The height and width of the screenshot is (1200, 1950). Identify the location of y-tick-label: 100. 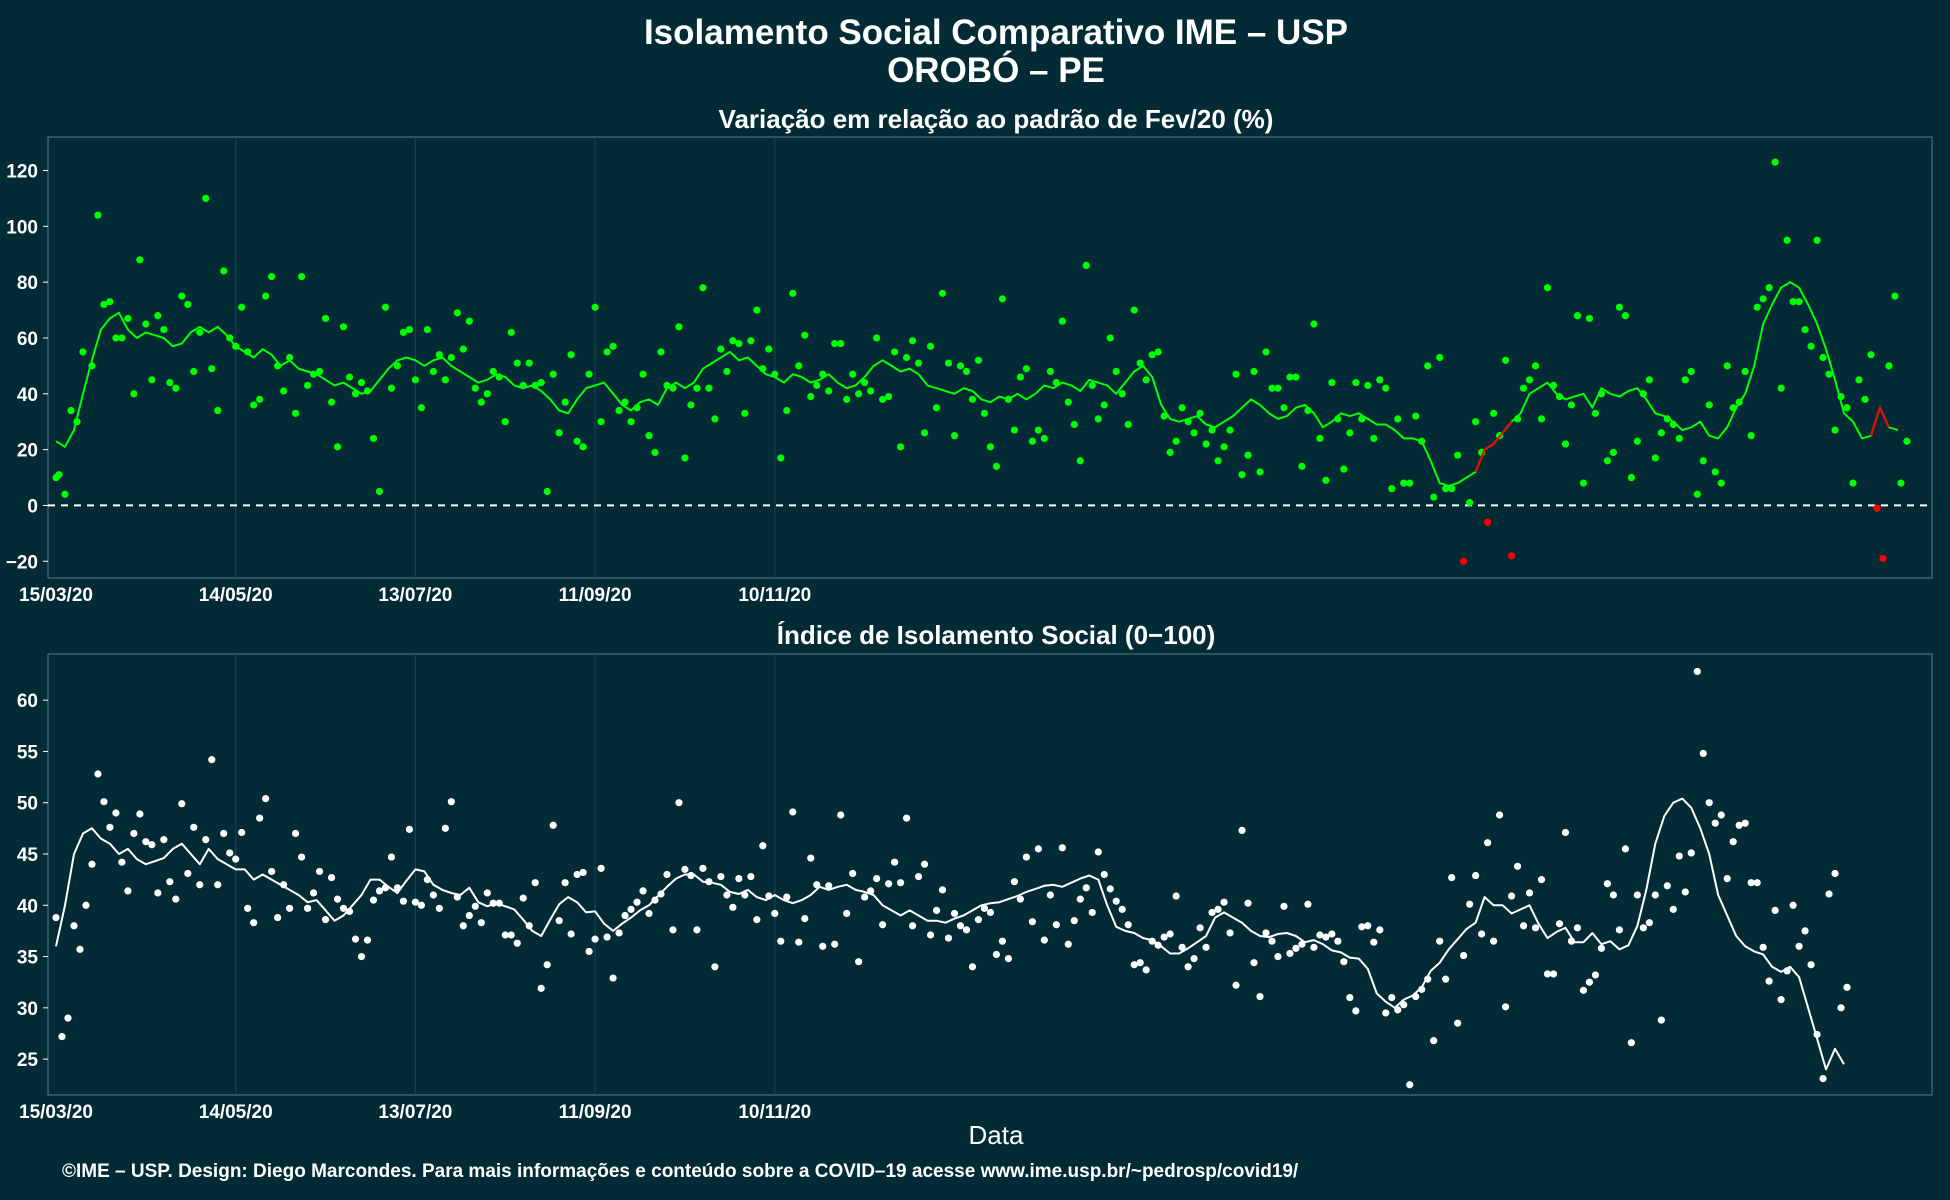
(22, 227).